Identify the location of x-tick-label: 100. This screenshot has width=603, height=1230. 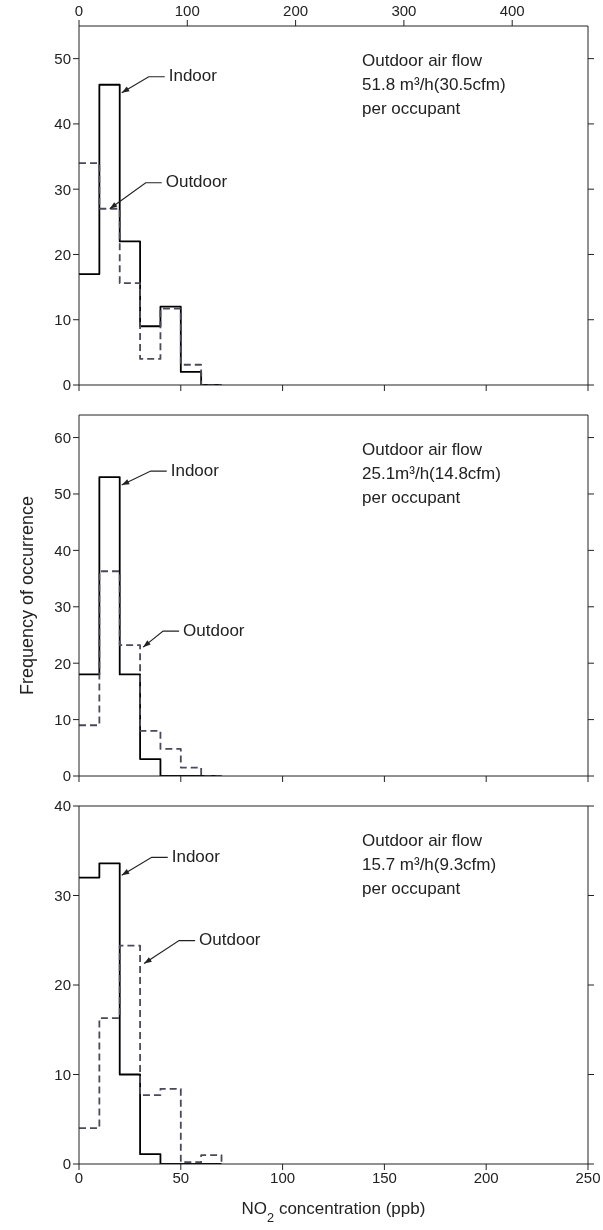
(283, 1177).